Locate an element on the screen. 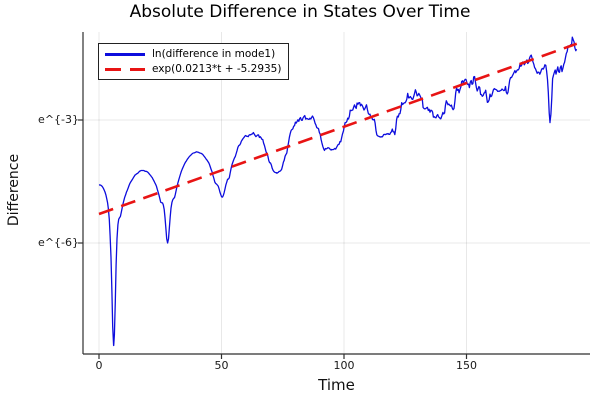 The height and width of the screenshot is (400, 600). x-tick-label-50: 50 is located at coordinates (221, 365).